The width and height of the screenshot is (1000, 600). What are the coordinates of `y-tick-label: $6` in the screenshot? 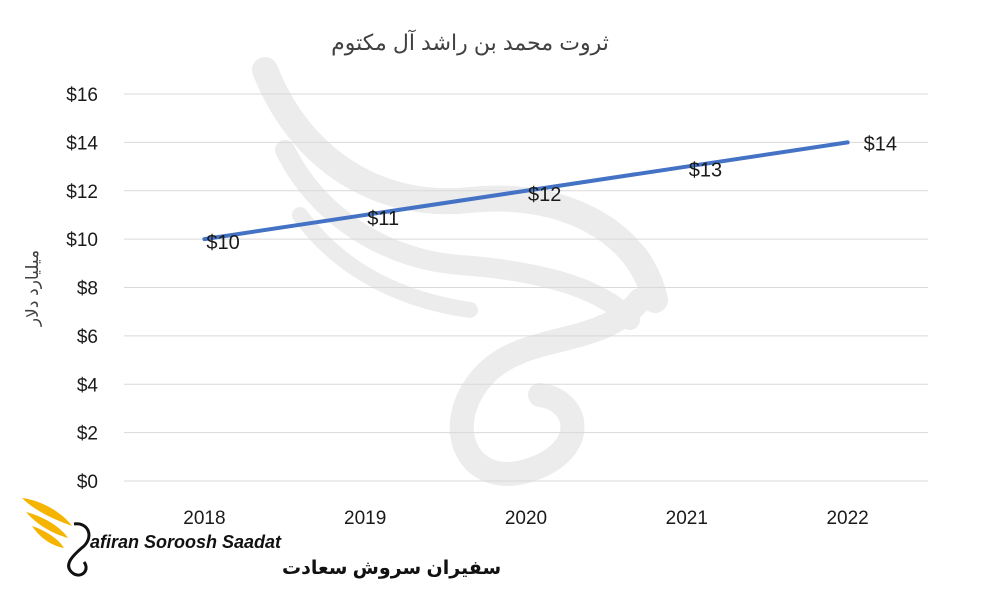 It's located at (87, 337).